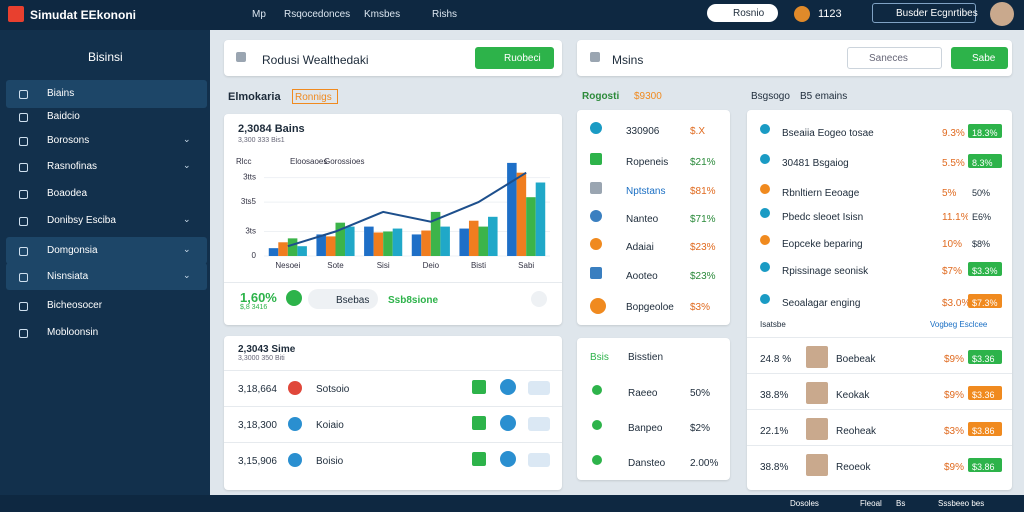 Image resolution: width=1024 pixels, height=512 pixels. Describe the element at coordinates (522, 58) in the screenshot. I see `button-text: Ruobeci` at that location.